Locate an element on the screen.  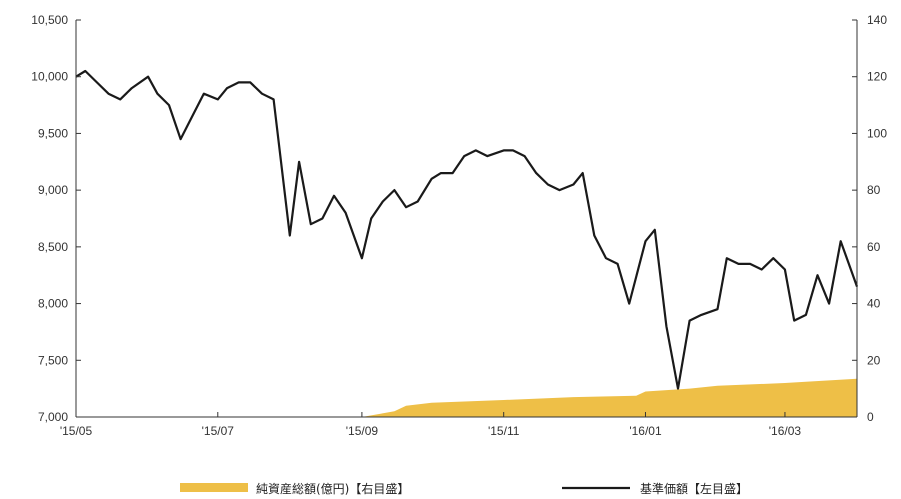
legend-line-label: 基準価額【左目盛】 is located at coordinates (694, 488).